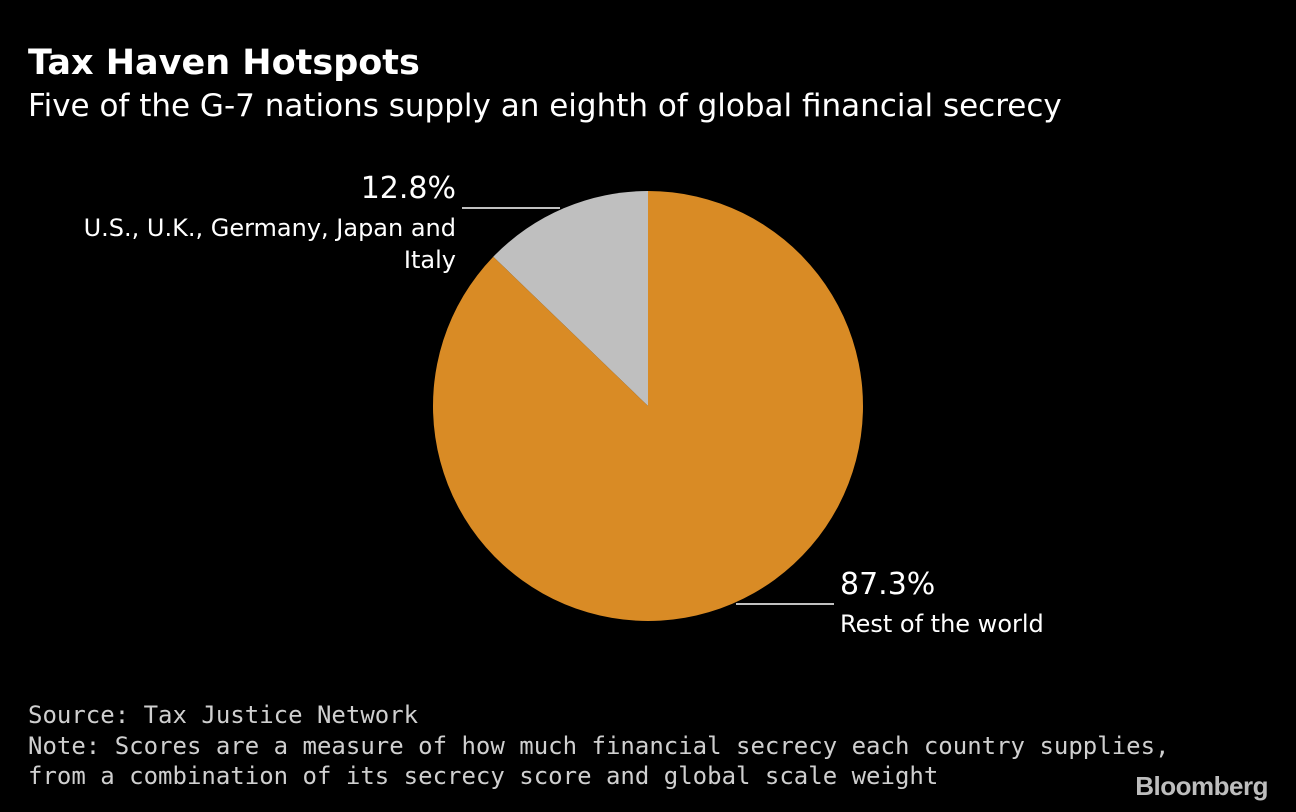  Describe the element at coordinates (270, 228) in the screenshot. I see `slice-category-label-g7-line1: U.S., U.K., Germany, Japan and` at that location.